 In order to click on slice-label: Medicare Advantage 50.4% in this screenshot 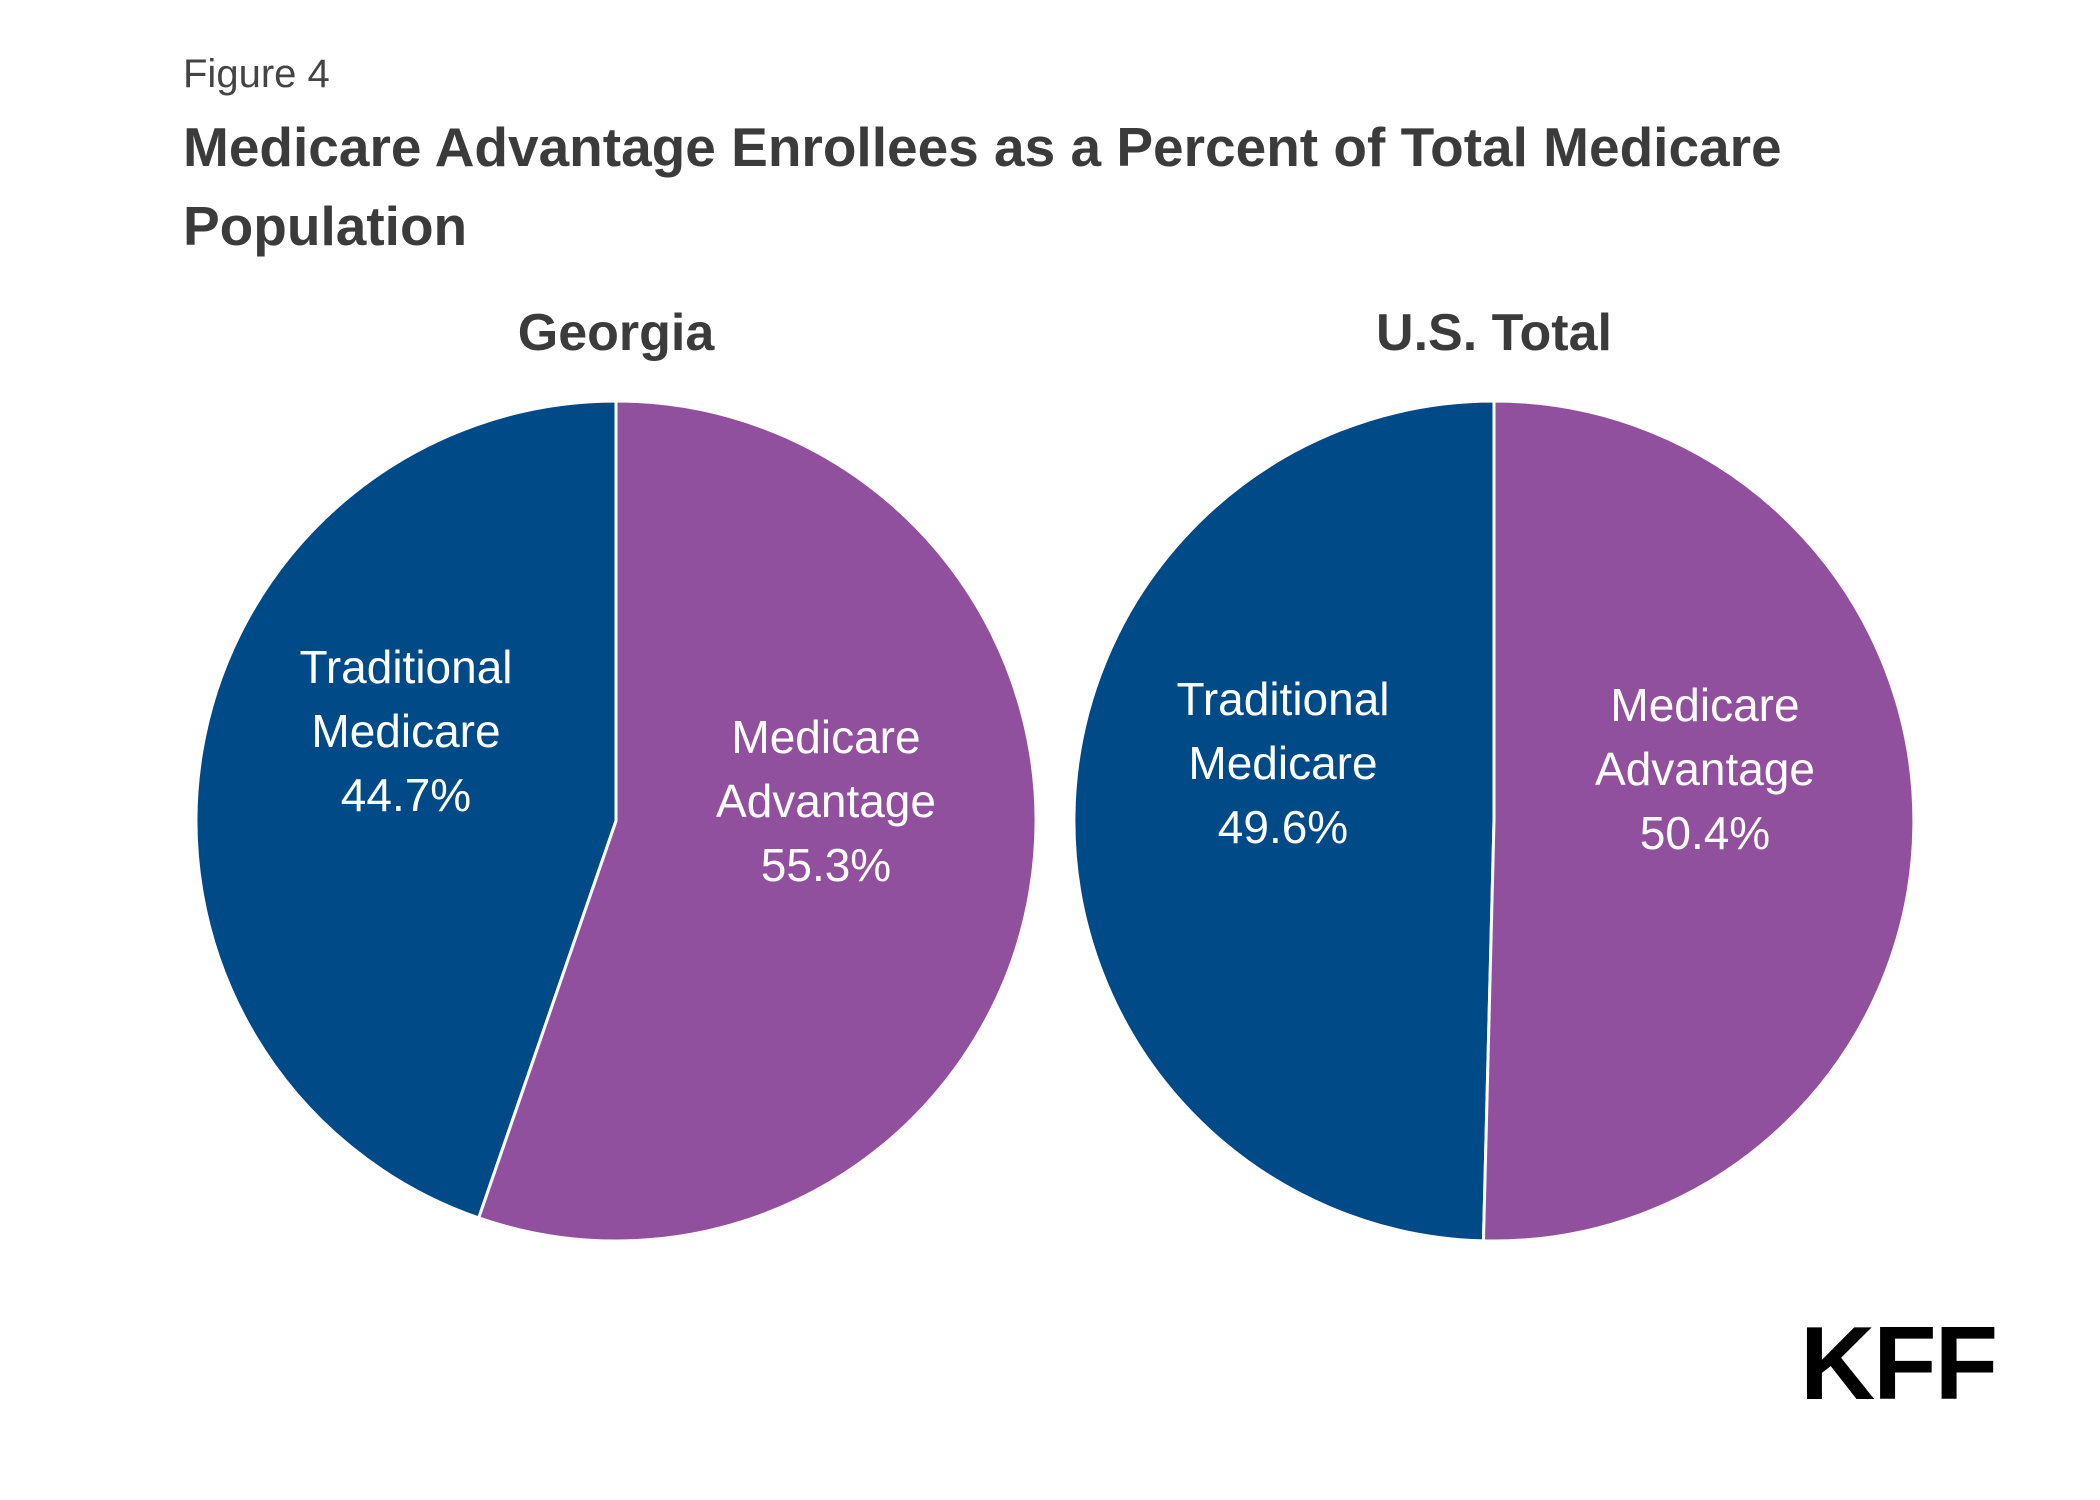, I will do `click(1705, 769)`.